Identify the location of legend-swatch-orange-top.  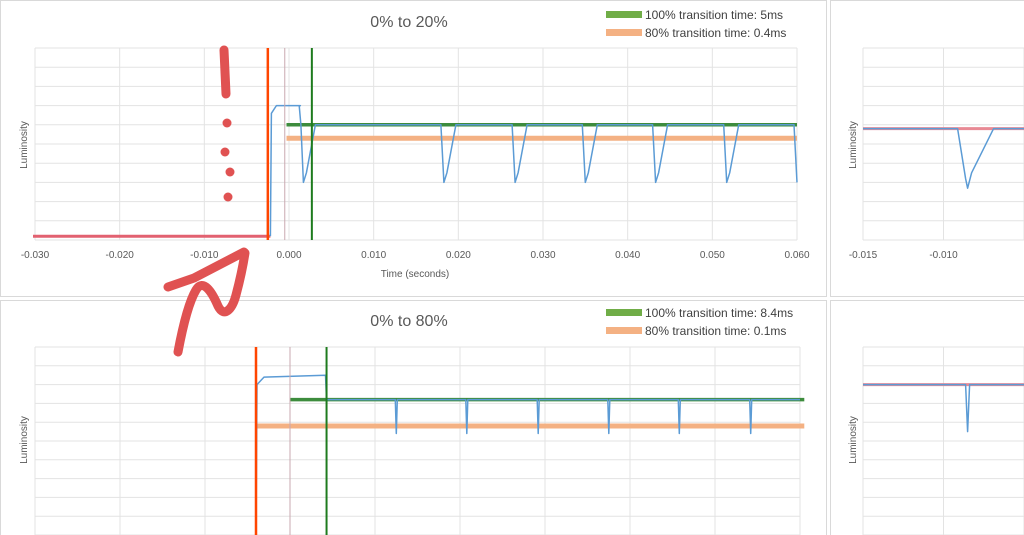
(624, 32).